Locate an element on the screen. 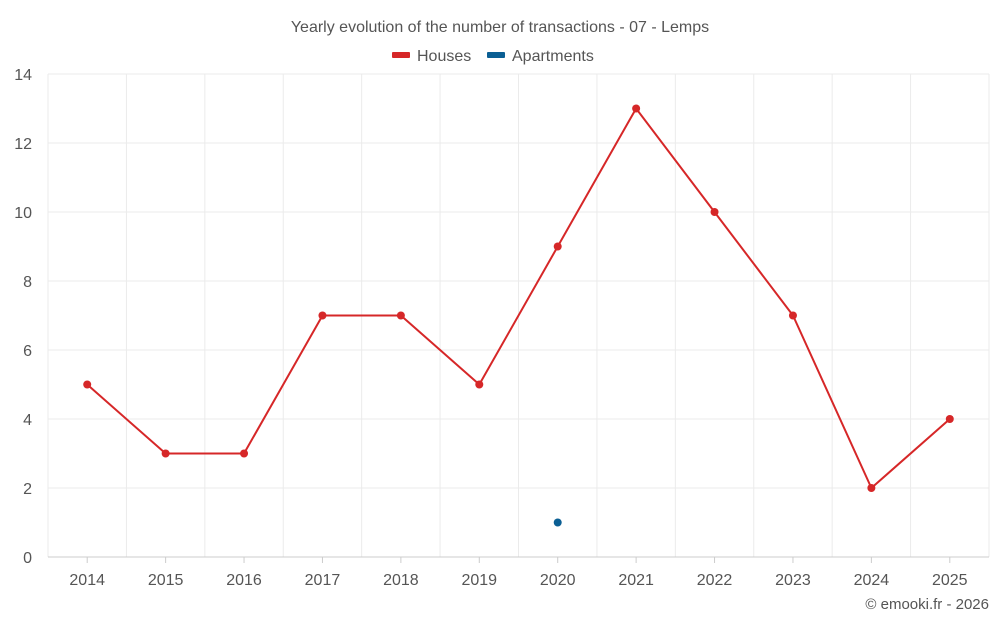  x-tick-label: 2024 is located at coordinates (872, 580).